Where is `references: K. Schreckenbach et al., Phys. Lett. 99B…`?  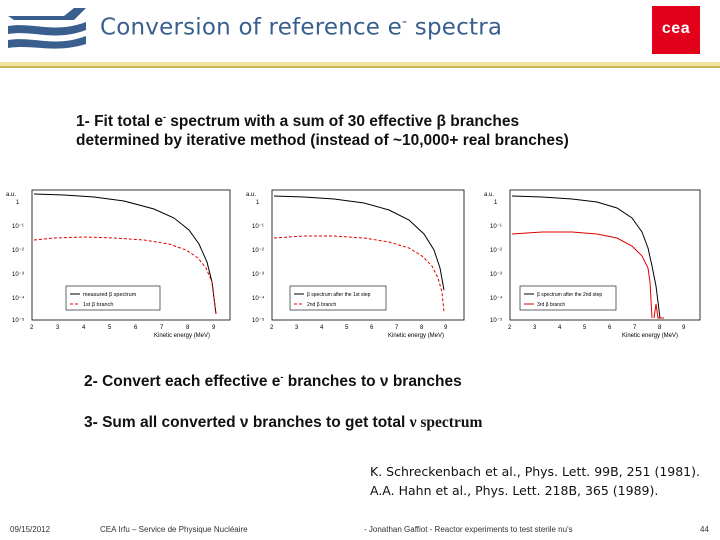 references: K. Schreckenbach et al., Phys. Lett. 99B… is located at coordinates (535, 481).